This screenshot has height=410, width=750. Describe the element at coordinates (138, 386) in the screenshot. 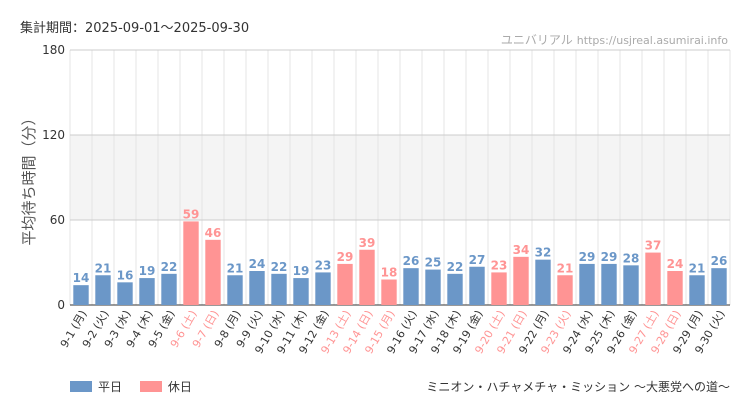

I see `chart-legend: 平日 休日` at that location.